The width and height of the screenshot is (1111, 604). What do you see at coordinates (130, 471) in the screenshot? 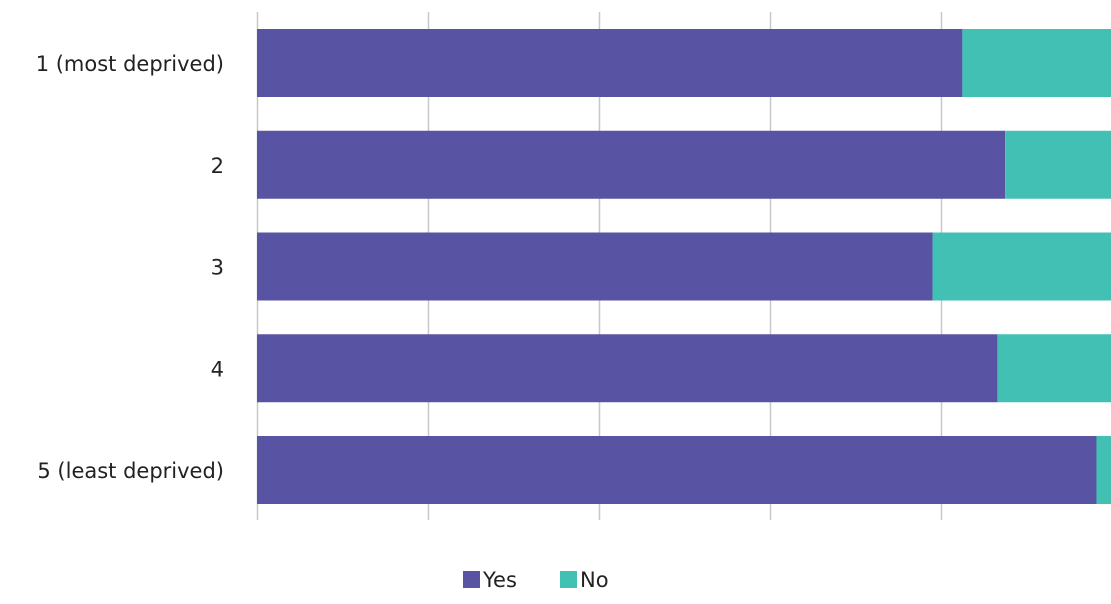
I see `category-label-5: 5 (least deprived)` at bounding box center [130, 471].